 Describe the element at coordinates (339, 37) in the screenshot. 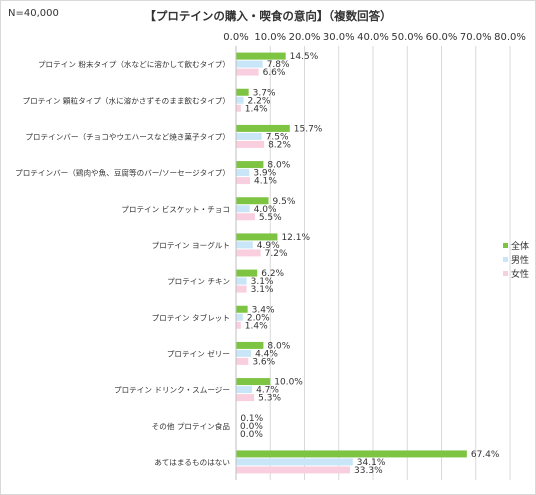

I see `x-tick-label: 30.0%` at that location.